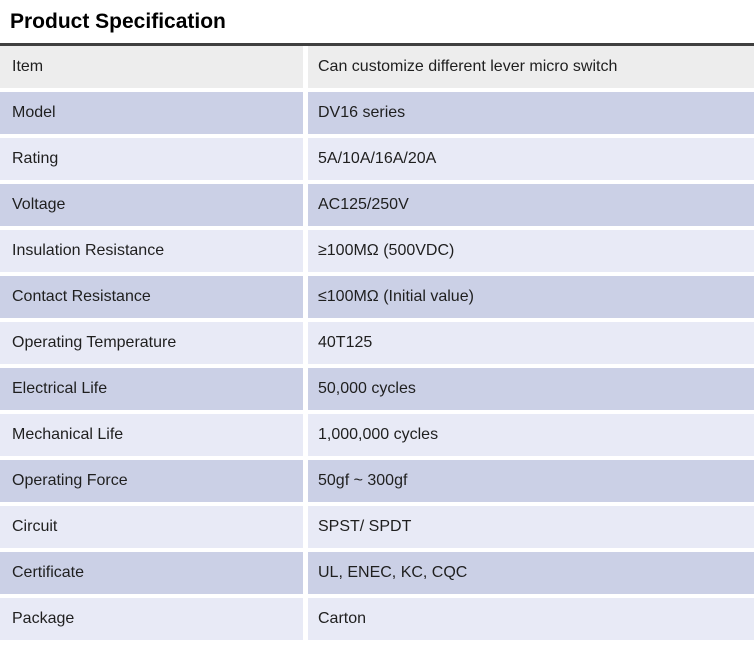  I want to click on spec-label: Insulation Resistance, so click(151, 251).